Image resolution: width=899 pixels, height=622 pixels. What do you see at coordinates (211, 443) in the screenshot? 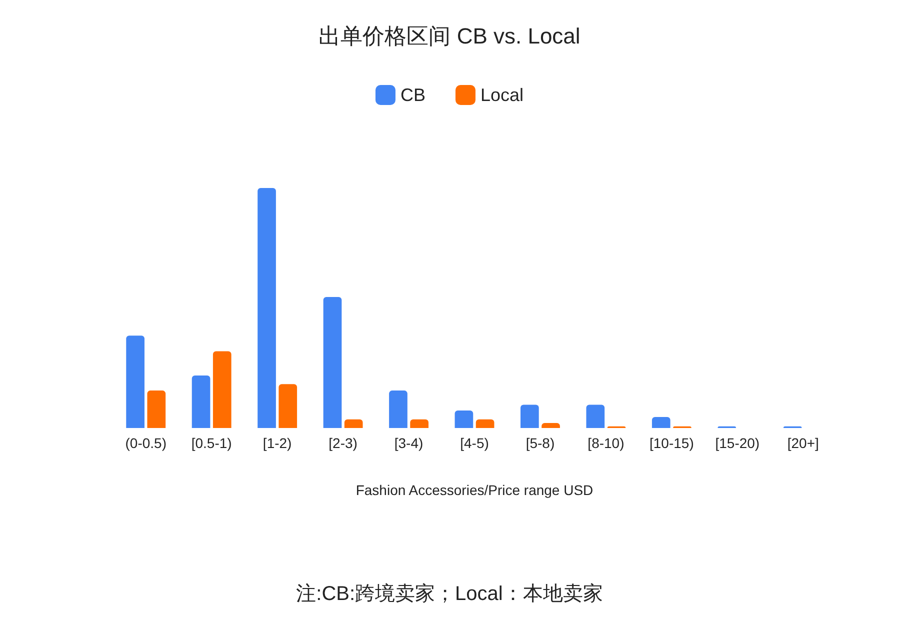
I see `x-tick-label: [0.5-1)` at bounding box center [211, 443].